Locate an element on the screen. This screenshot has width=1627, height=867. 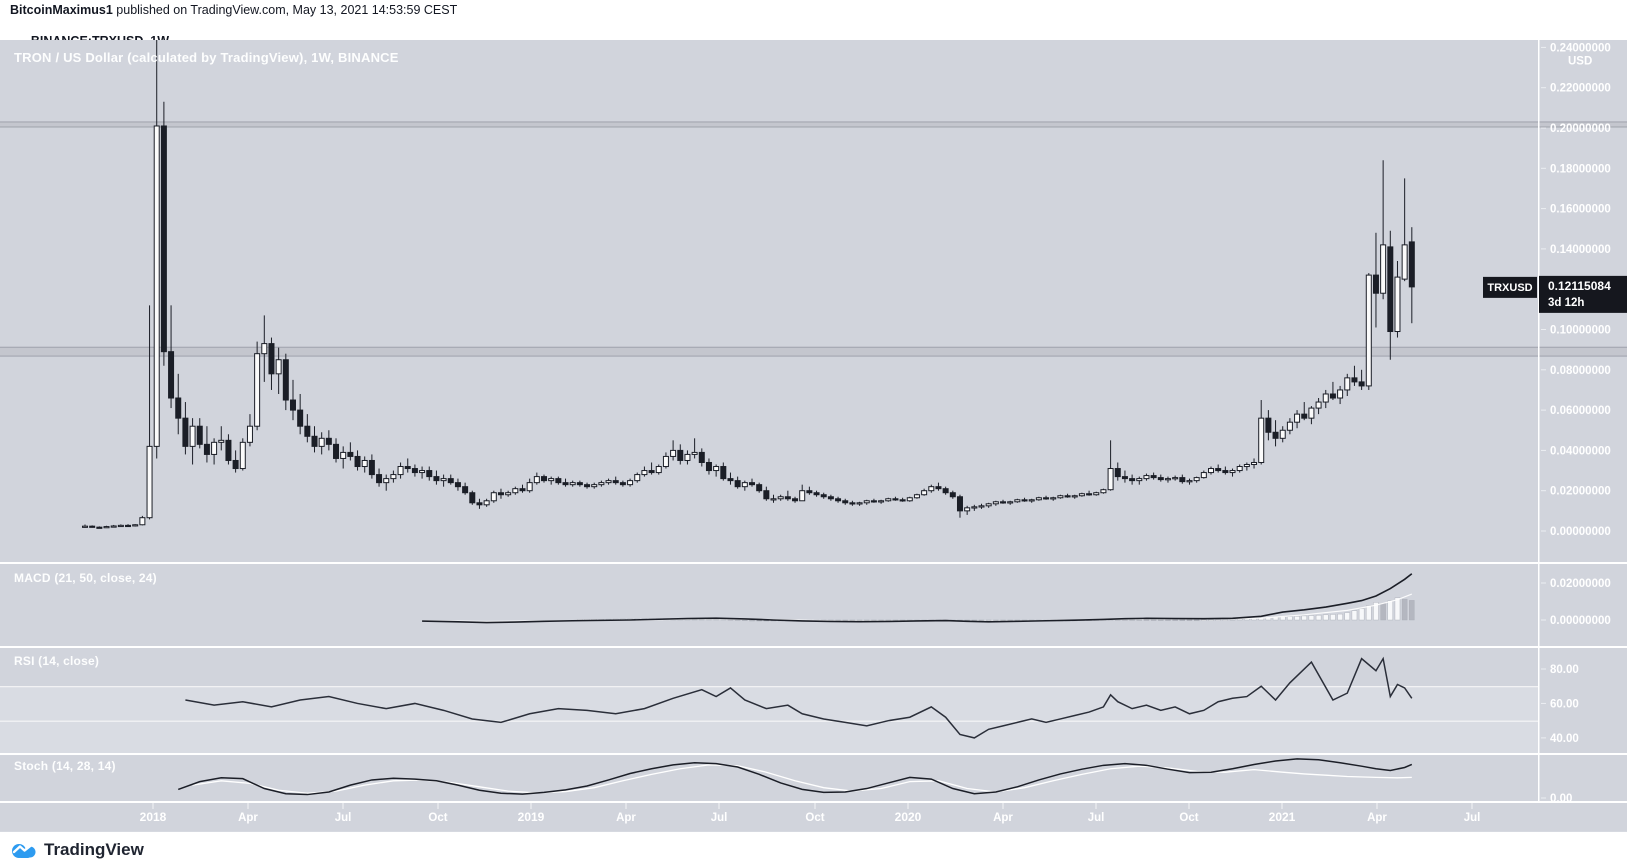
macd-tick-label: 0.00000000 is located at coordinates (1580, 621).